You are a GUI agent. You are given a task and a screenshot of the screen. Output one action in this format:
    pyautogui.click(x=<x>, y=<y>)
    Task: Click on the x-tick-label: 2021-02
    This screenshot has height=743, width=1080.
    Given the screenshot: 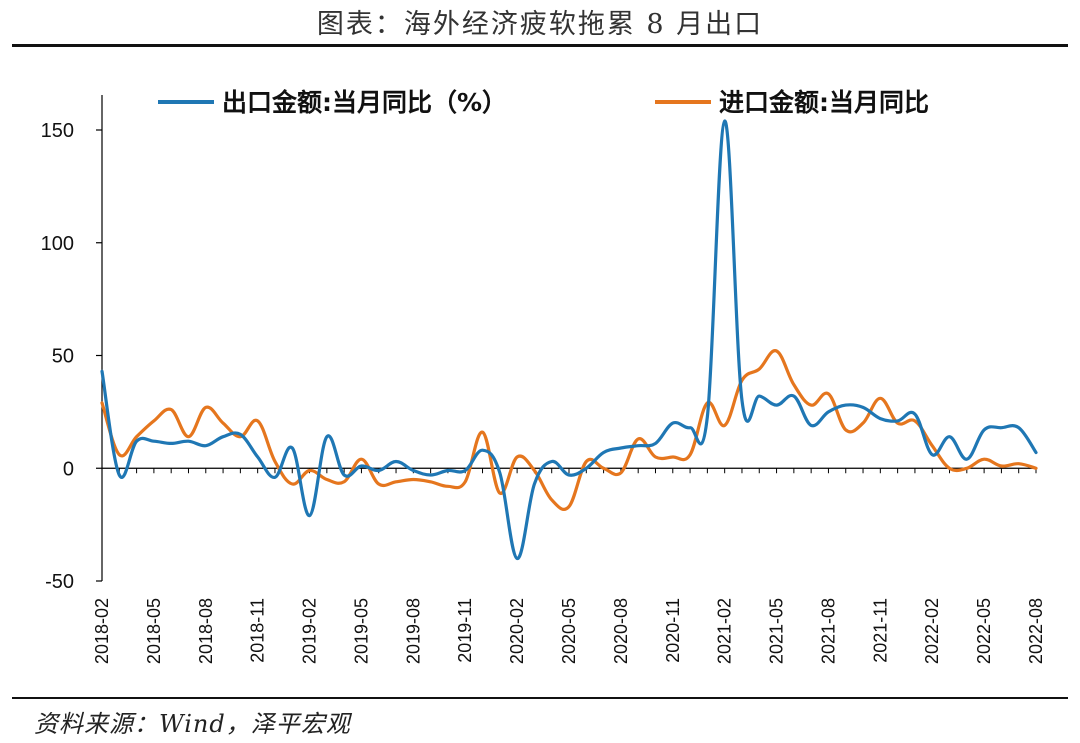 What is the action you would take?
    pyautogui.click(x=725, y=631)
    